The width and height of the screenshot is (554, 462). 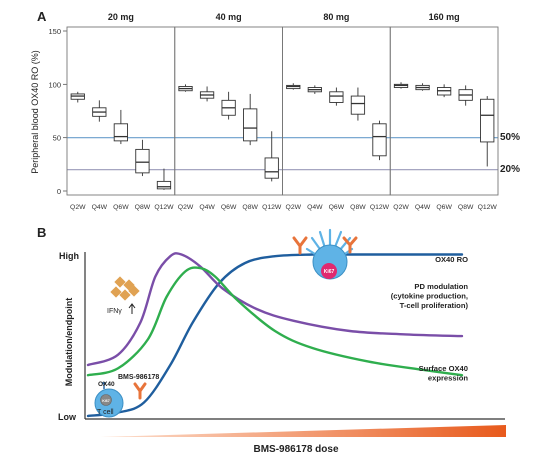 What do you see at coordinates (185, 88) in the screenshot?
I see `box-40mg-Q2W` at bounding box center [185, 88].